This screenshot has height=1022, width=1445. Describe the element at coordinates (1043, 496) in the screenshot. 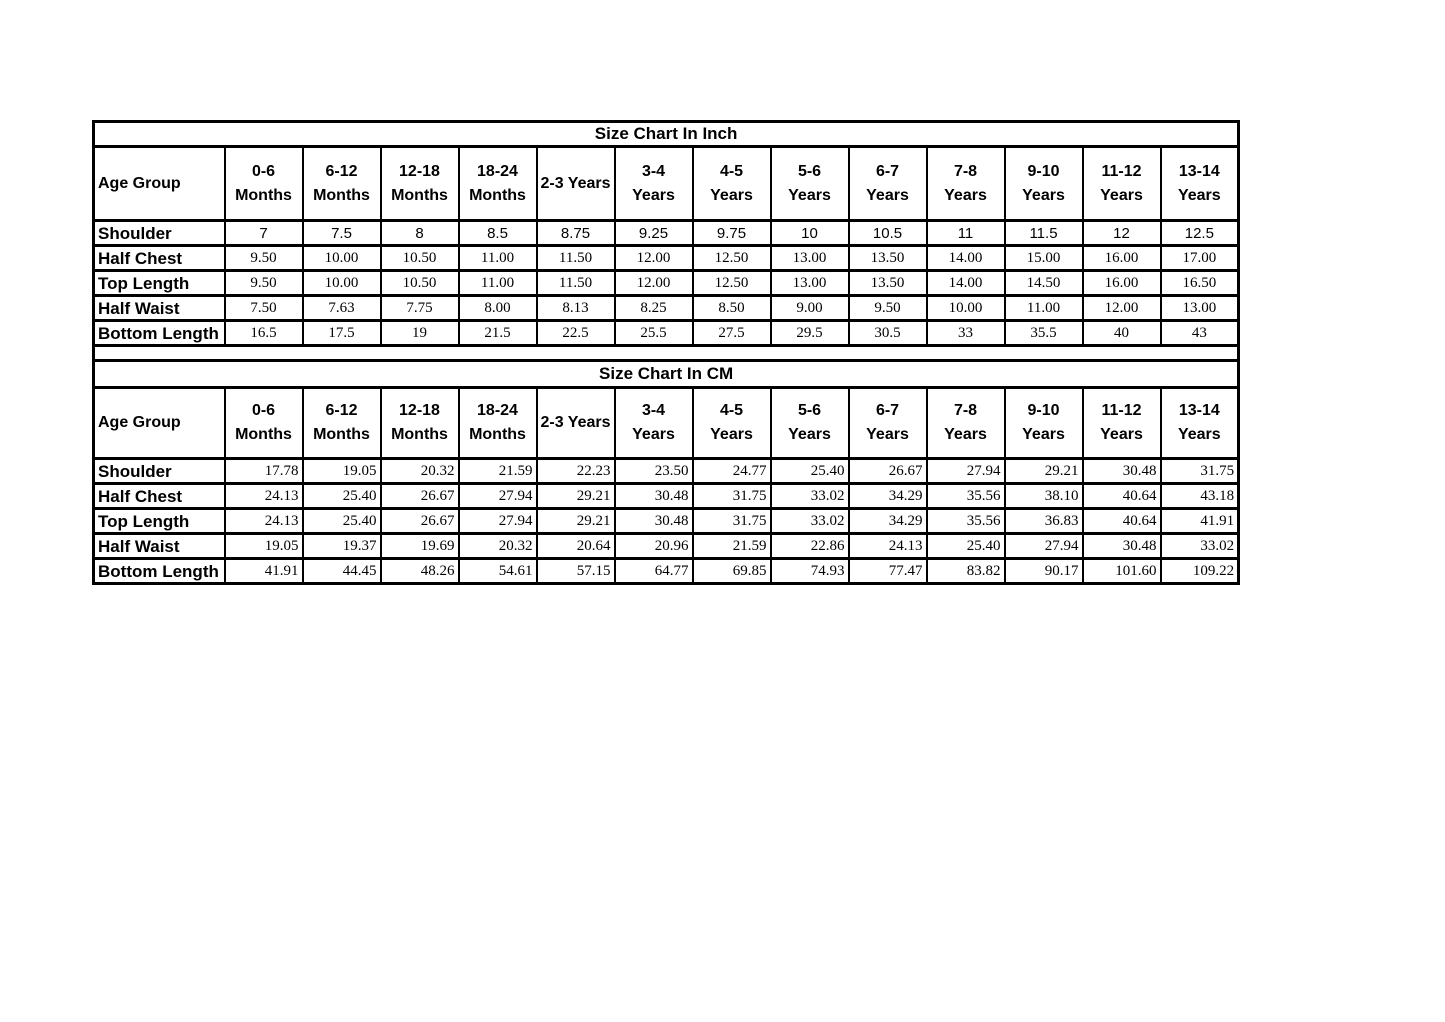

I see `cell-value: 38.10` at that location.